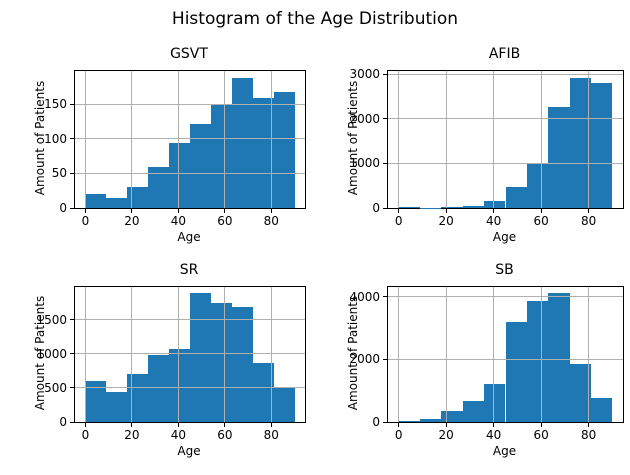  I want to click on subplot-title-gsvt: GSVT, so click(189, 54).